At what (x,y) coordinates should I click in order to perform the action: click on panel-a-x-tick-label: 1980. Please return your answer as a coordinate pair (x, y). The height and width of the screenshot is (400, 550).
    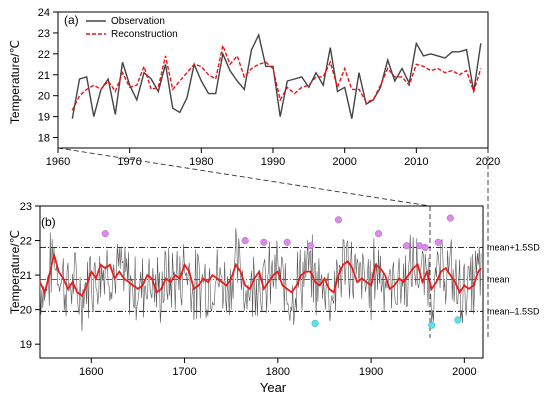
    Looking at the image, I should click on (201, 162).